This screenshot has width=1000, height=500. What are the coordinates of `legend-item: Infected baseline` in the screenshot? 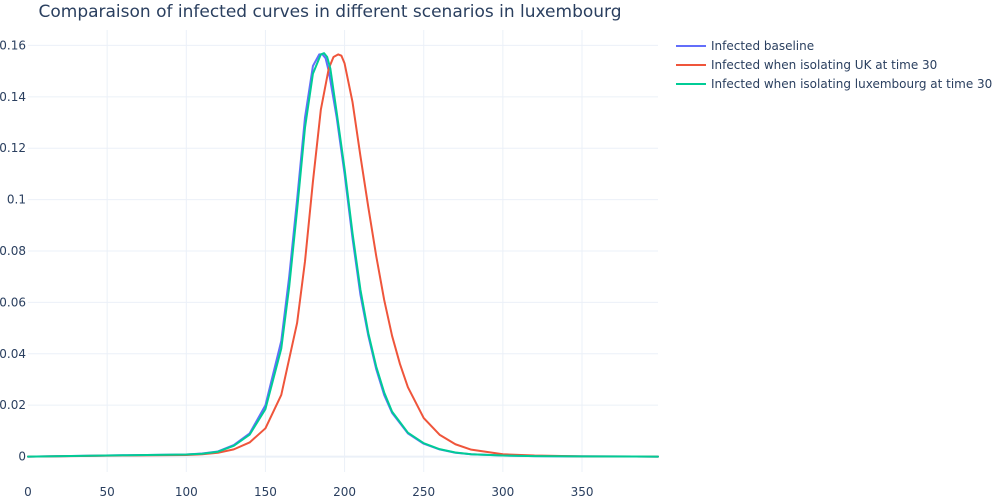 It's located at (834, 45).